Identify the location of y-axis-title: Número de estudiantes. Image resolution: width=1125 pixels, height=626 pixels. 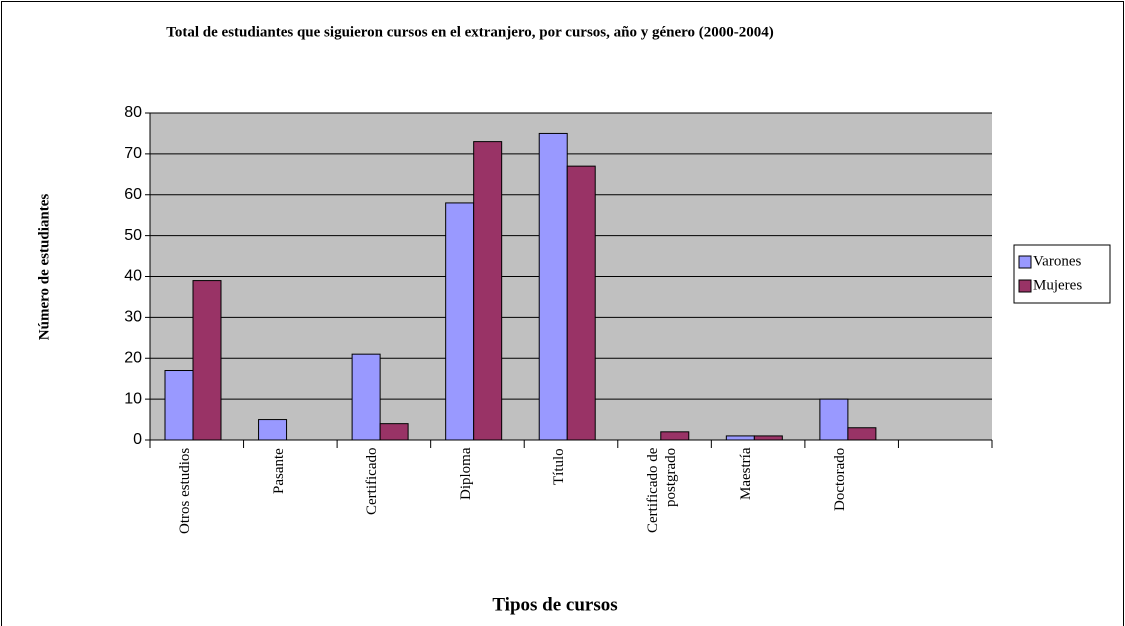
(44, 267).